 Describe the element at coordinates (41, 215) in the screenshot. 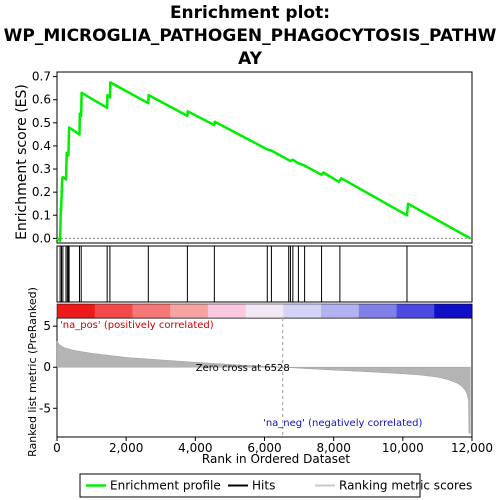

I see `es-y-tick-label: 0.1` at that location.